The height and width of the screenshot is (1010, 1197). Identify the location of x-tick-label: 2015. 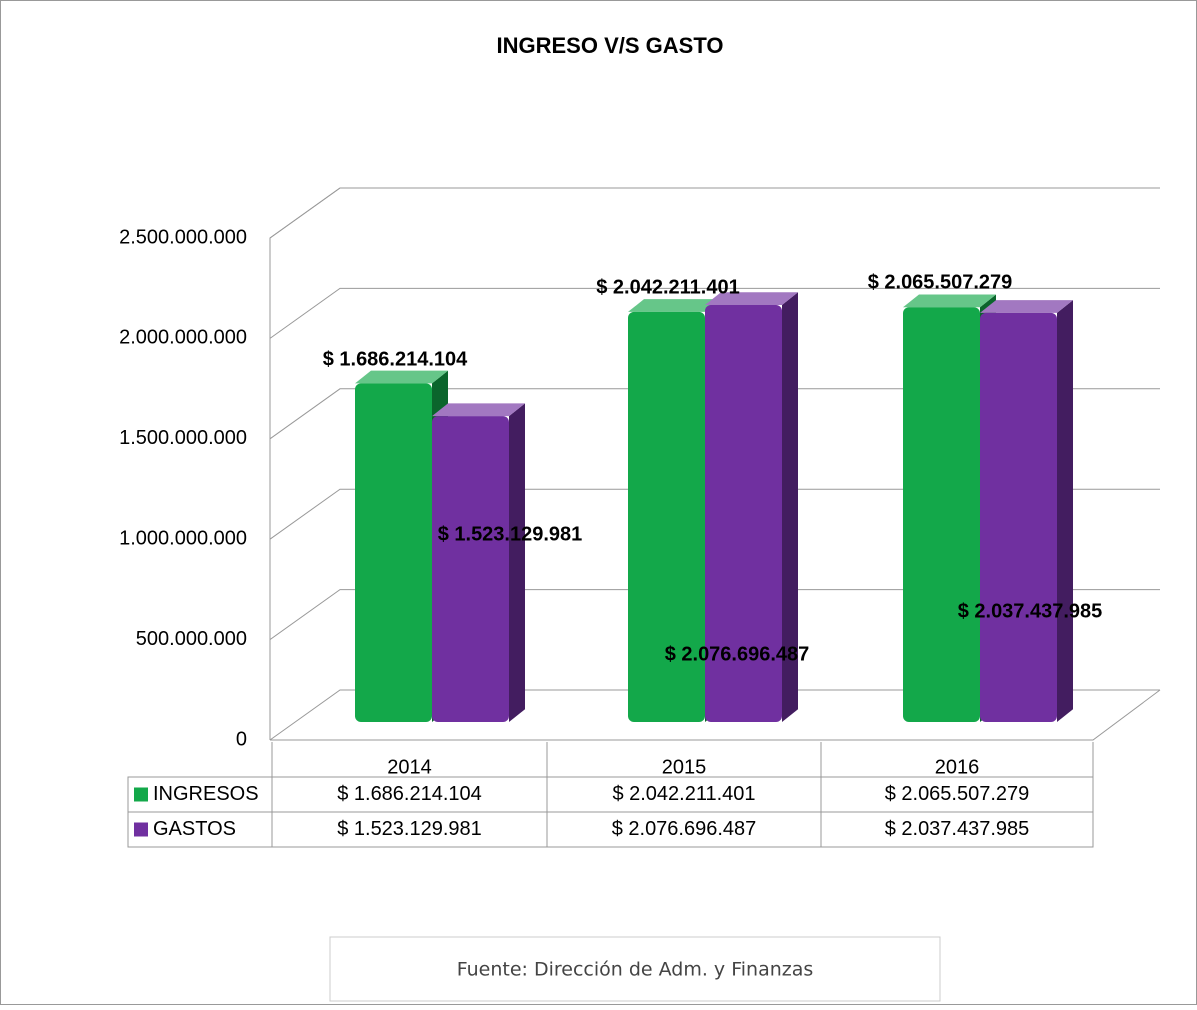
(684, 767).